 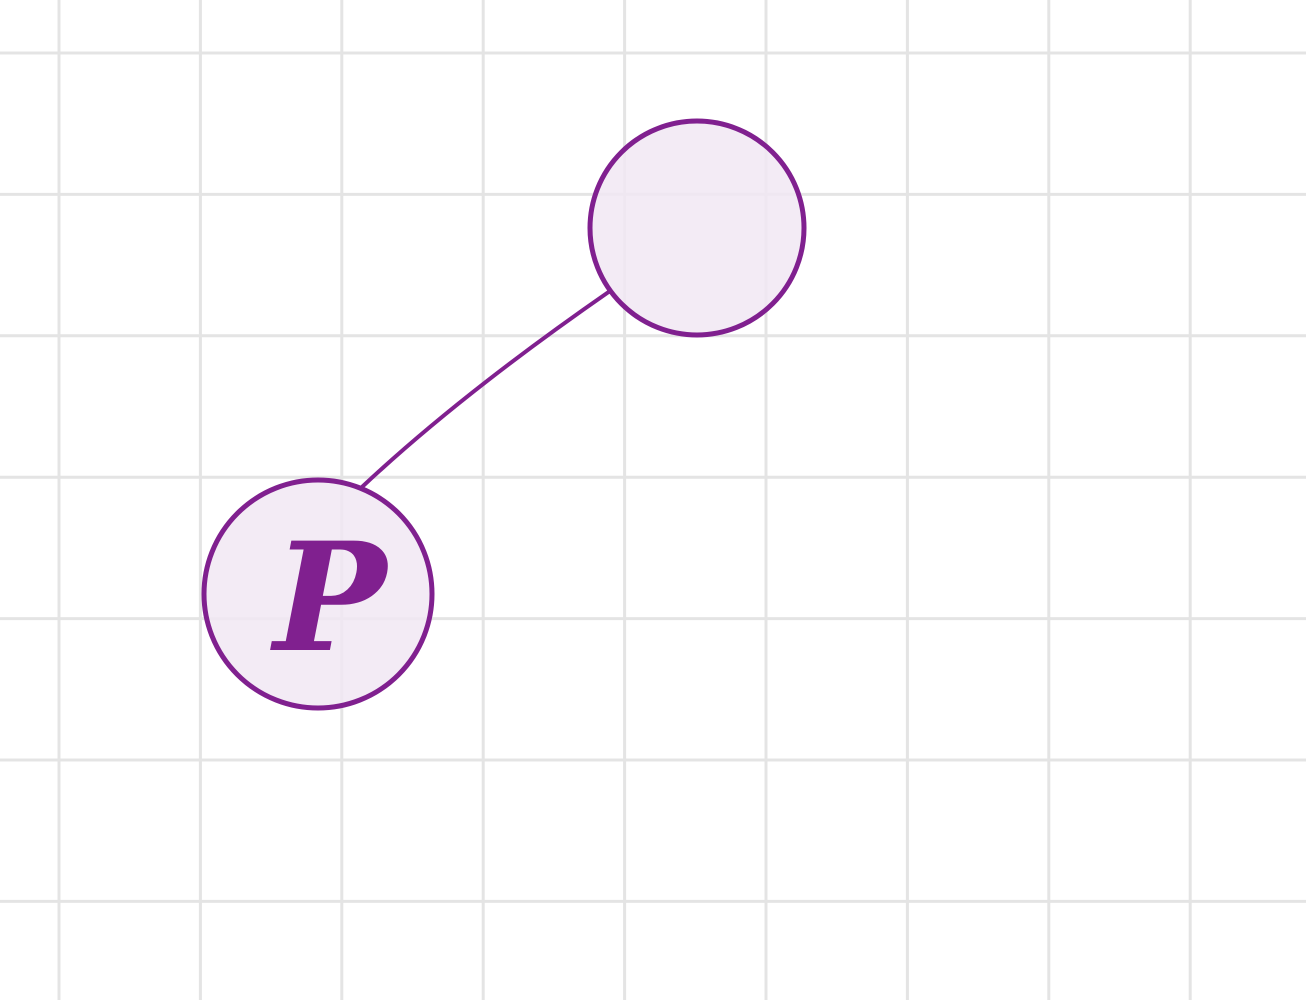 I want to click on node-p: P, so click(x=318, y=594).